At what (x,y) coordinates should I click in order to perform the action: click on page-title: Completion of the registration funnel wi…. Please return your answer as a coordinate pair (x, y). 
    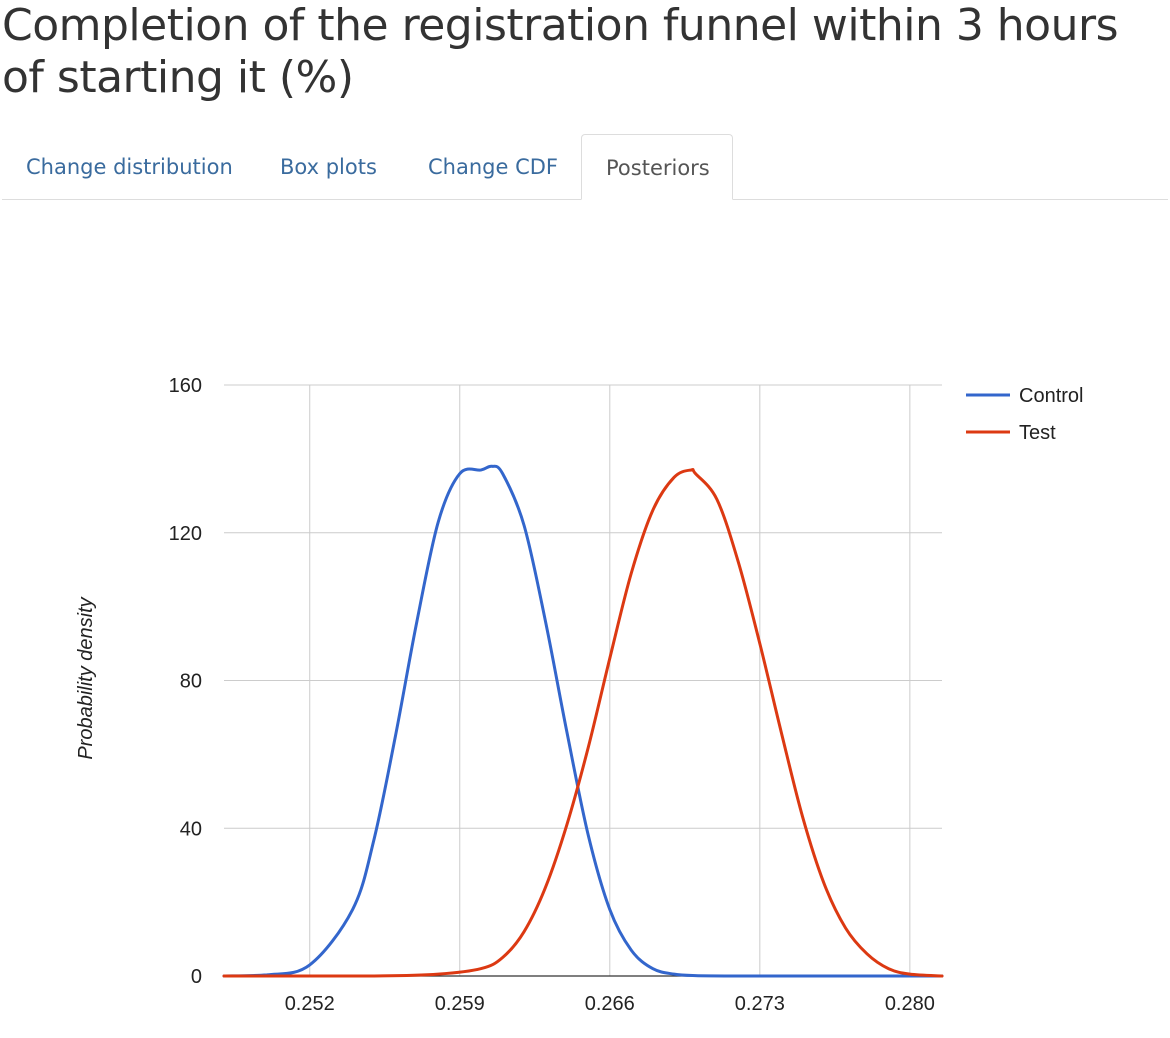
    Looking at the image, I should click on (560, 51).